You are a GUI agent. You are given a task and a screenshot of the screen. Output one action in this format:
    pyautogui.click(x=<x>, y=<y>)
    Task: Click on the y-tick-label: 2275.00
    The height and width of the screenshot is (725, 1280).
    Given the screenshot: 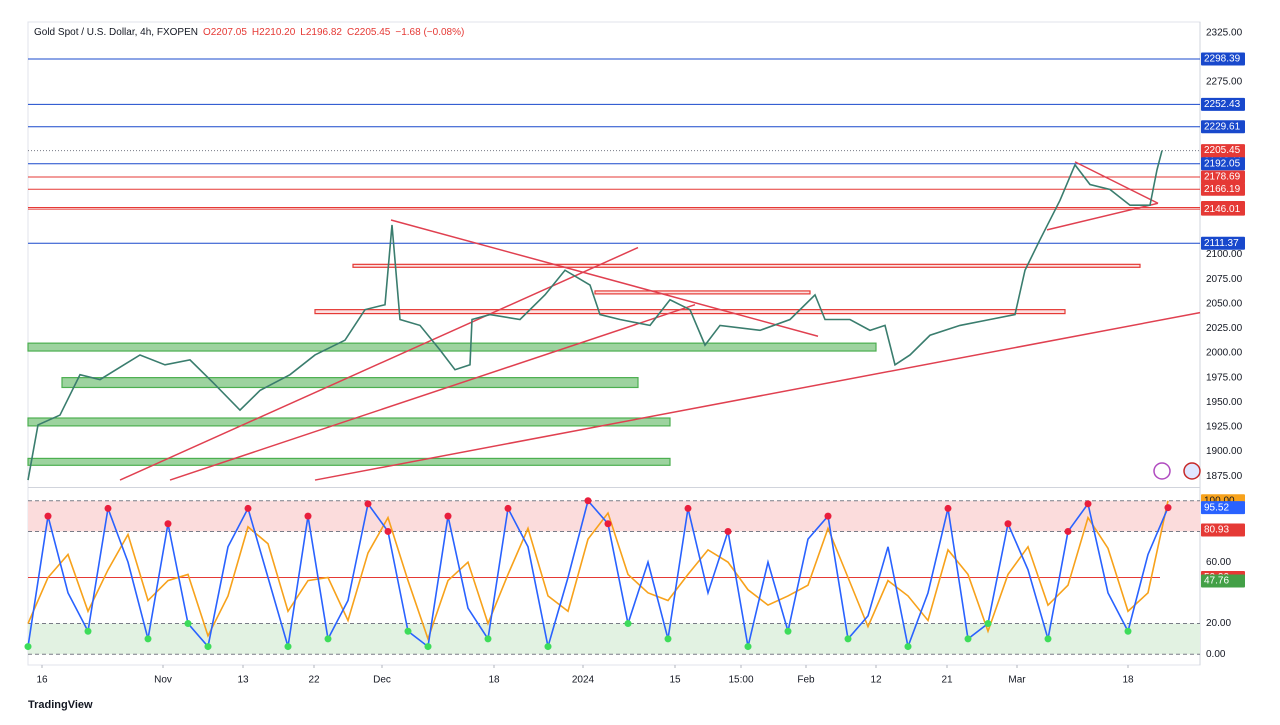 What is the action you would take?
    pyautogui.click(x=1224, y=82)
    